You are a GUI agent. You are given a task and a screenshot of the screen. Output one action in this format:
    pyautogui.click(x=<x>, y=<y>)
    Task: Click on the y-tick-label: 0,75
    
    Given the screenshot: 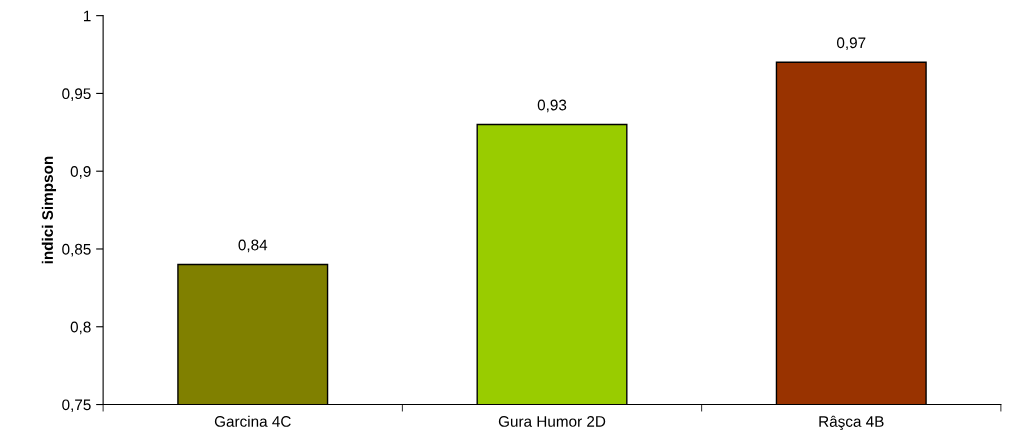 What is the action you would take?
    pyautogui.click(x=76, y=406)
    